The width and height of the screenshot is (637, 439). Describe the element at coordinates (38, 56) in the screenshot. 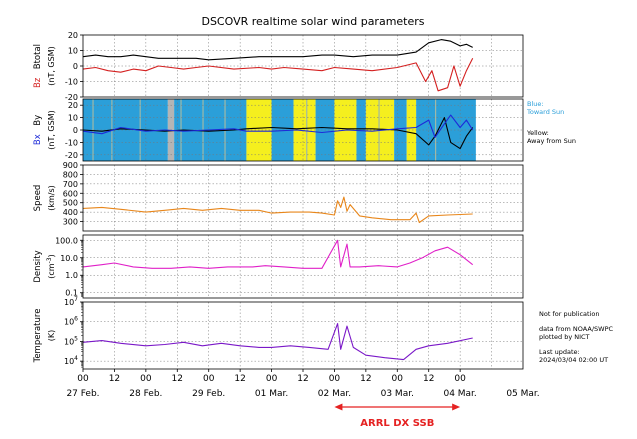

I see `y-main-text: Btotal` at that location.